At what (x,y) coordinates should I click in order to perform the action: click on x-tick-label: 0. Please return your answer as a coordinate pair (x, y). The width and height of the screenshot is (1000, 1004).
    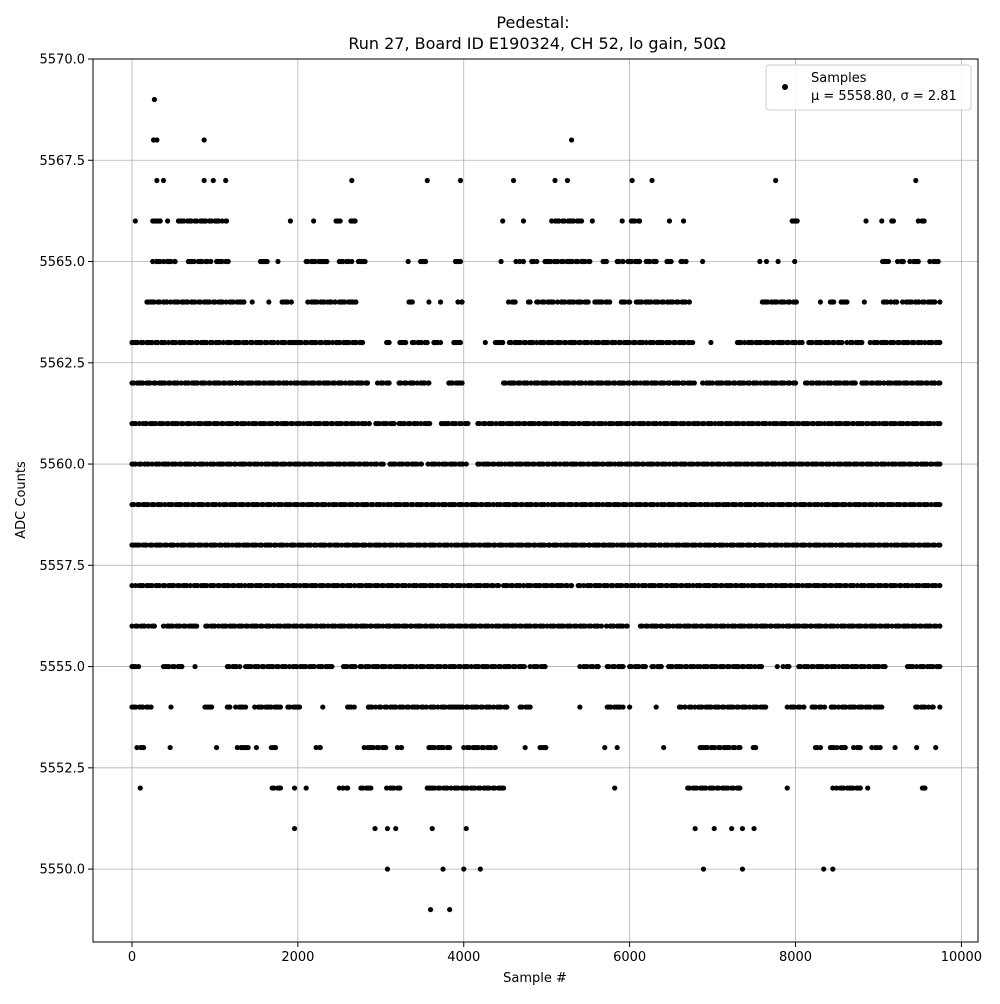
    Looking at the image, I should click on (132, 957).